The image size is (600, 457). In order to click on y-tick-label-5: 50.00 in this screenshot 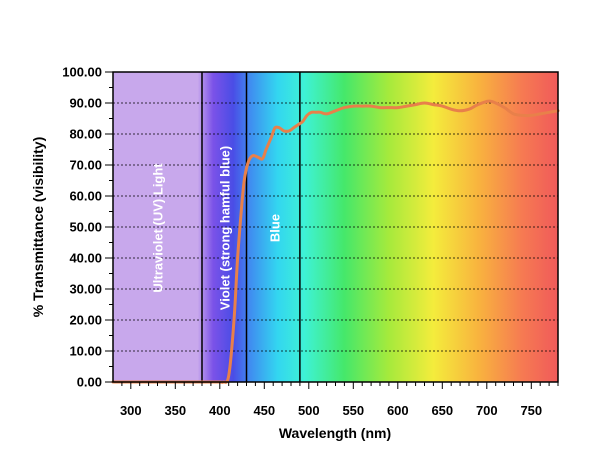, I will do `click(85, 227)`.